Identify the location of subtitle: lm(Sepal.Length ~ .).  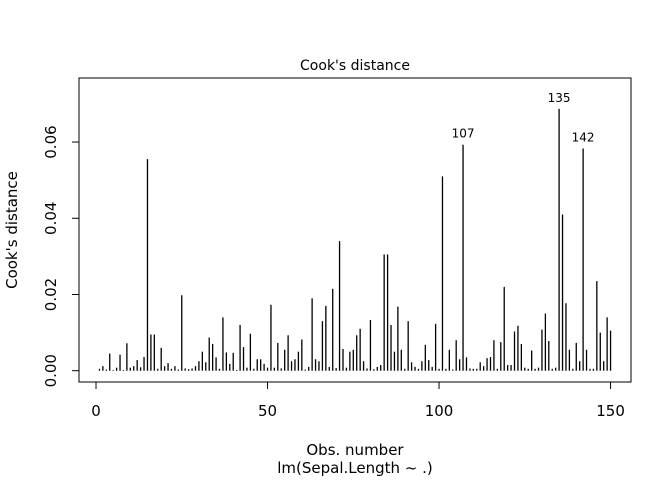
(355, 468).